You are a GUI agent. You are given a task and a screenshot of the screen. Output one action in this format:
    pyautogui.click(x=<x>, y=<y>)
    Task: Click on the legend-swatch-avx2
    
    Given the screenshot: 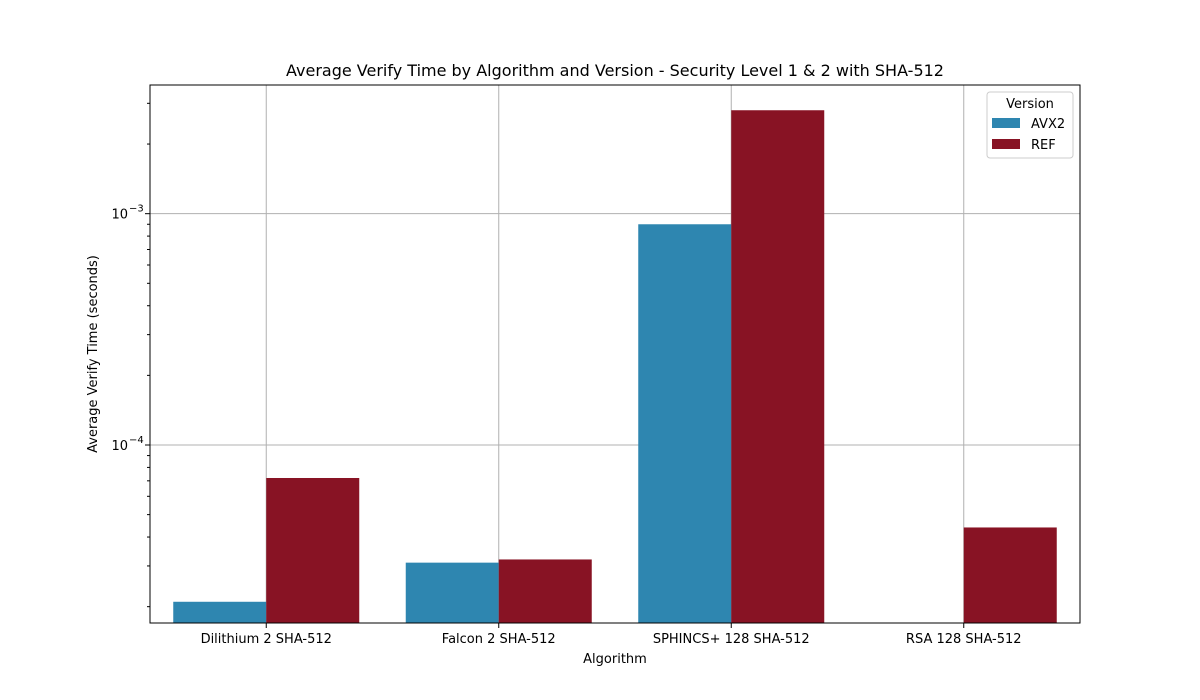 What is the action you would take?
    pyautogui.click(x=1006, y=123)
    